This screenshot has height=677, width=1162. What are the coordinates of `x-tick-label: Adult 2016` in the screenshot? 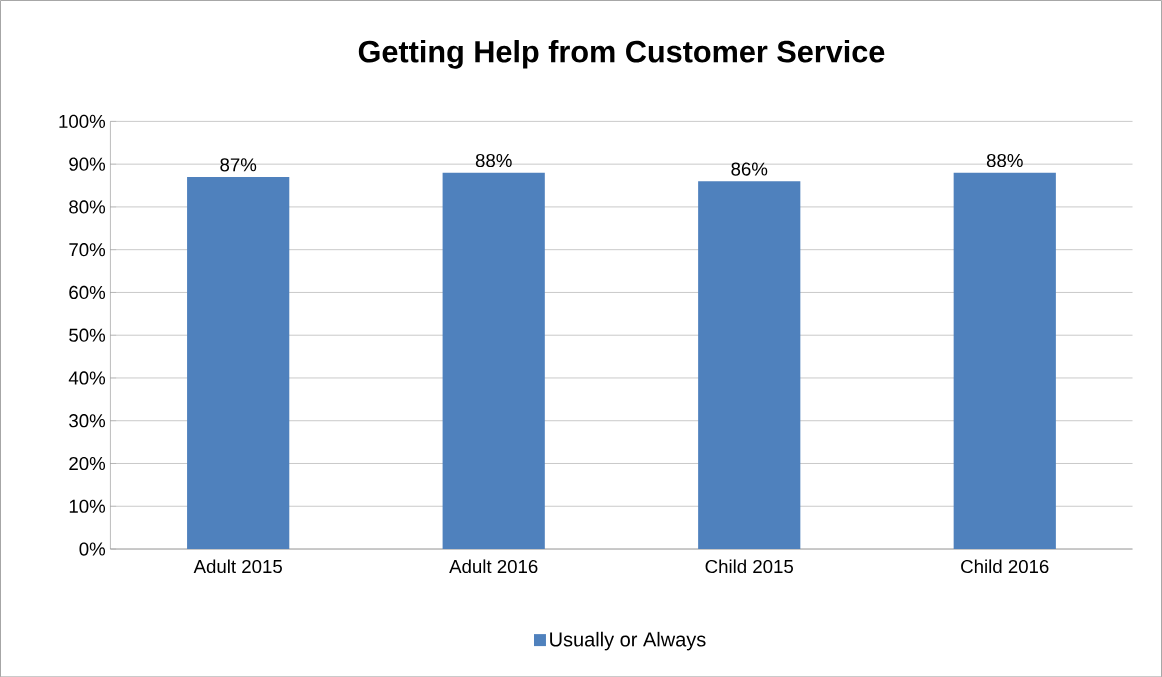 It's located at (493, 566).